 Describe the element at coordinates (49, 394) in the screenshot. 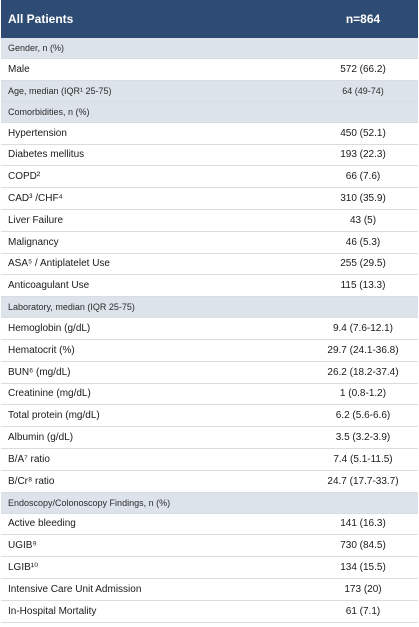

I see `row-label: Creatinine (mg/dL)` at that location.